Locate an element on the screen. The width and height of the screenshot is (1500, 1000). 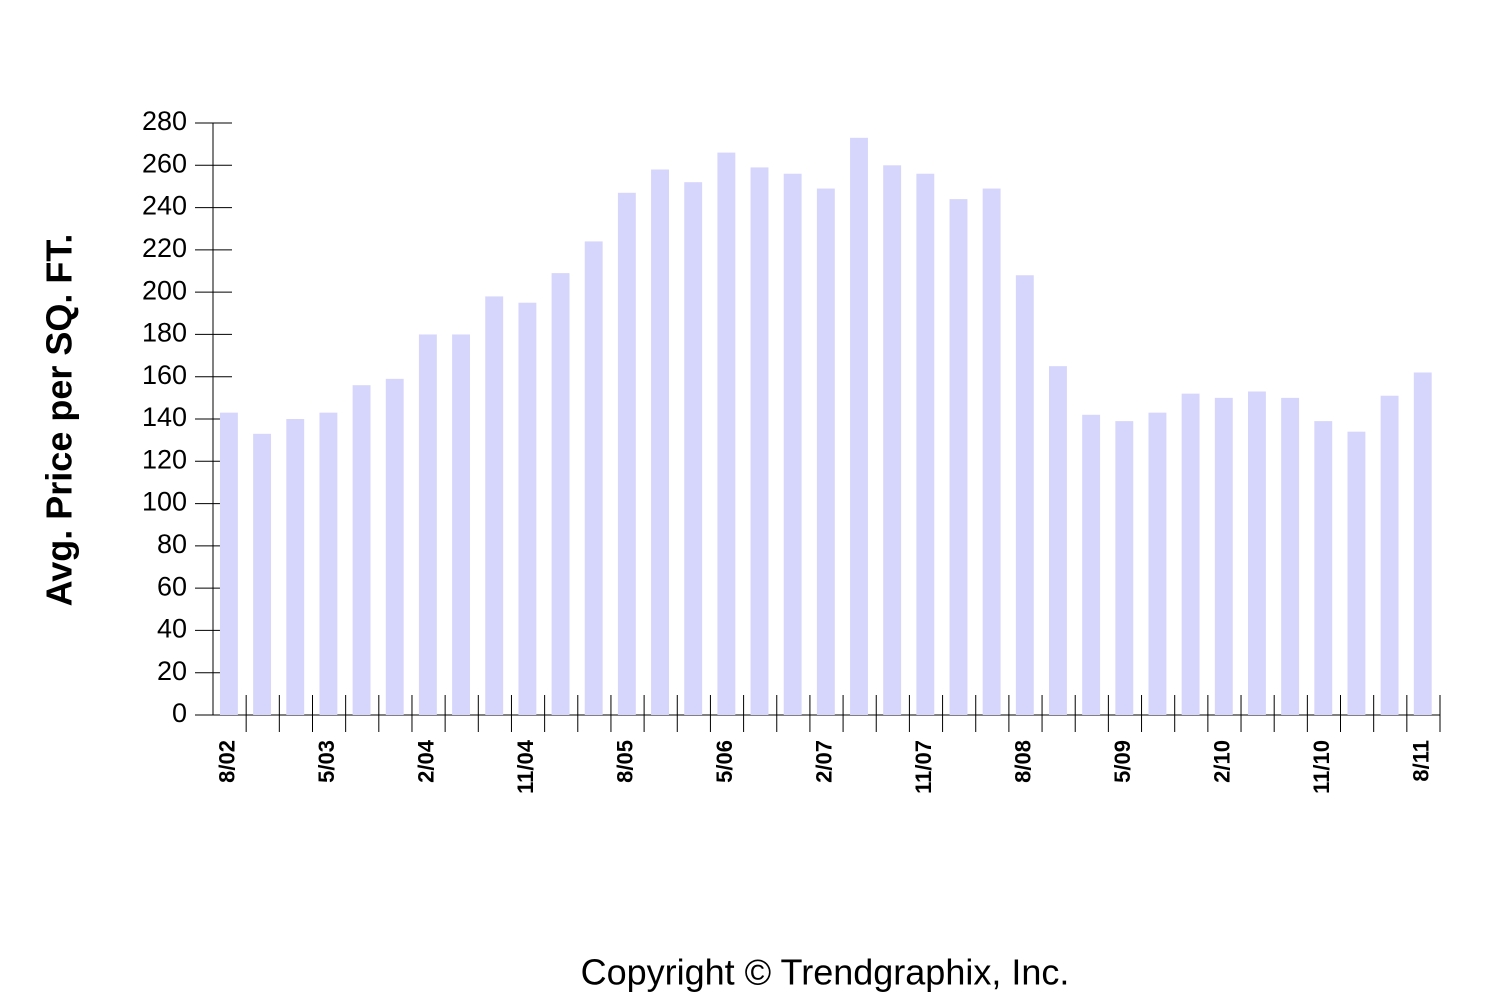
y-axis-title: Avg. Price per SQ. FT. is located at coordinates (59, 420).